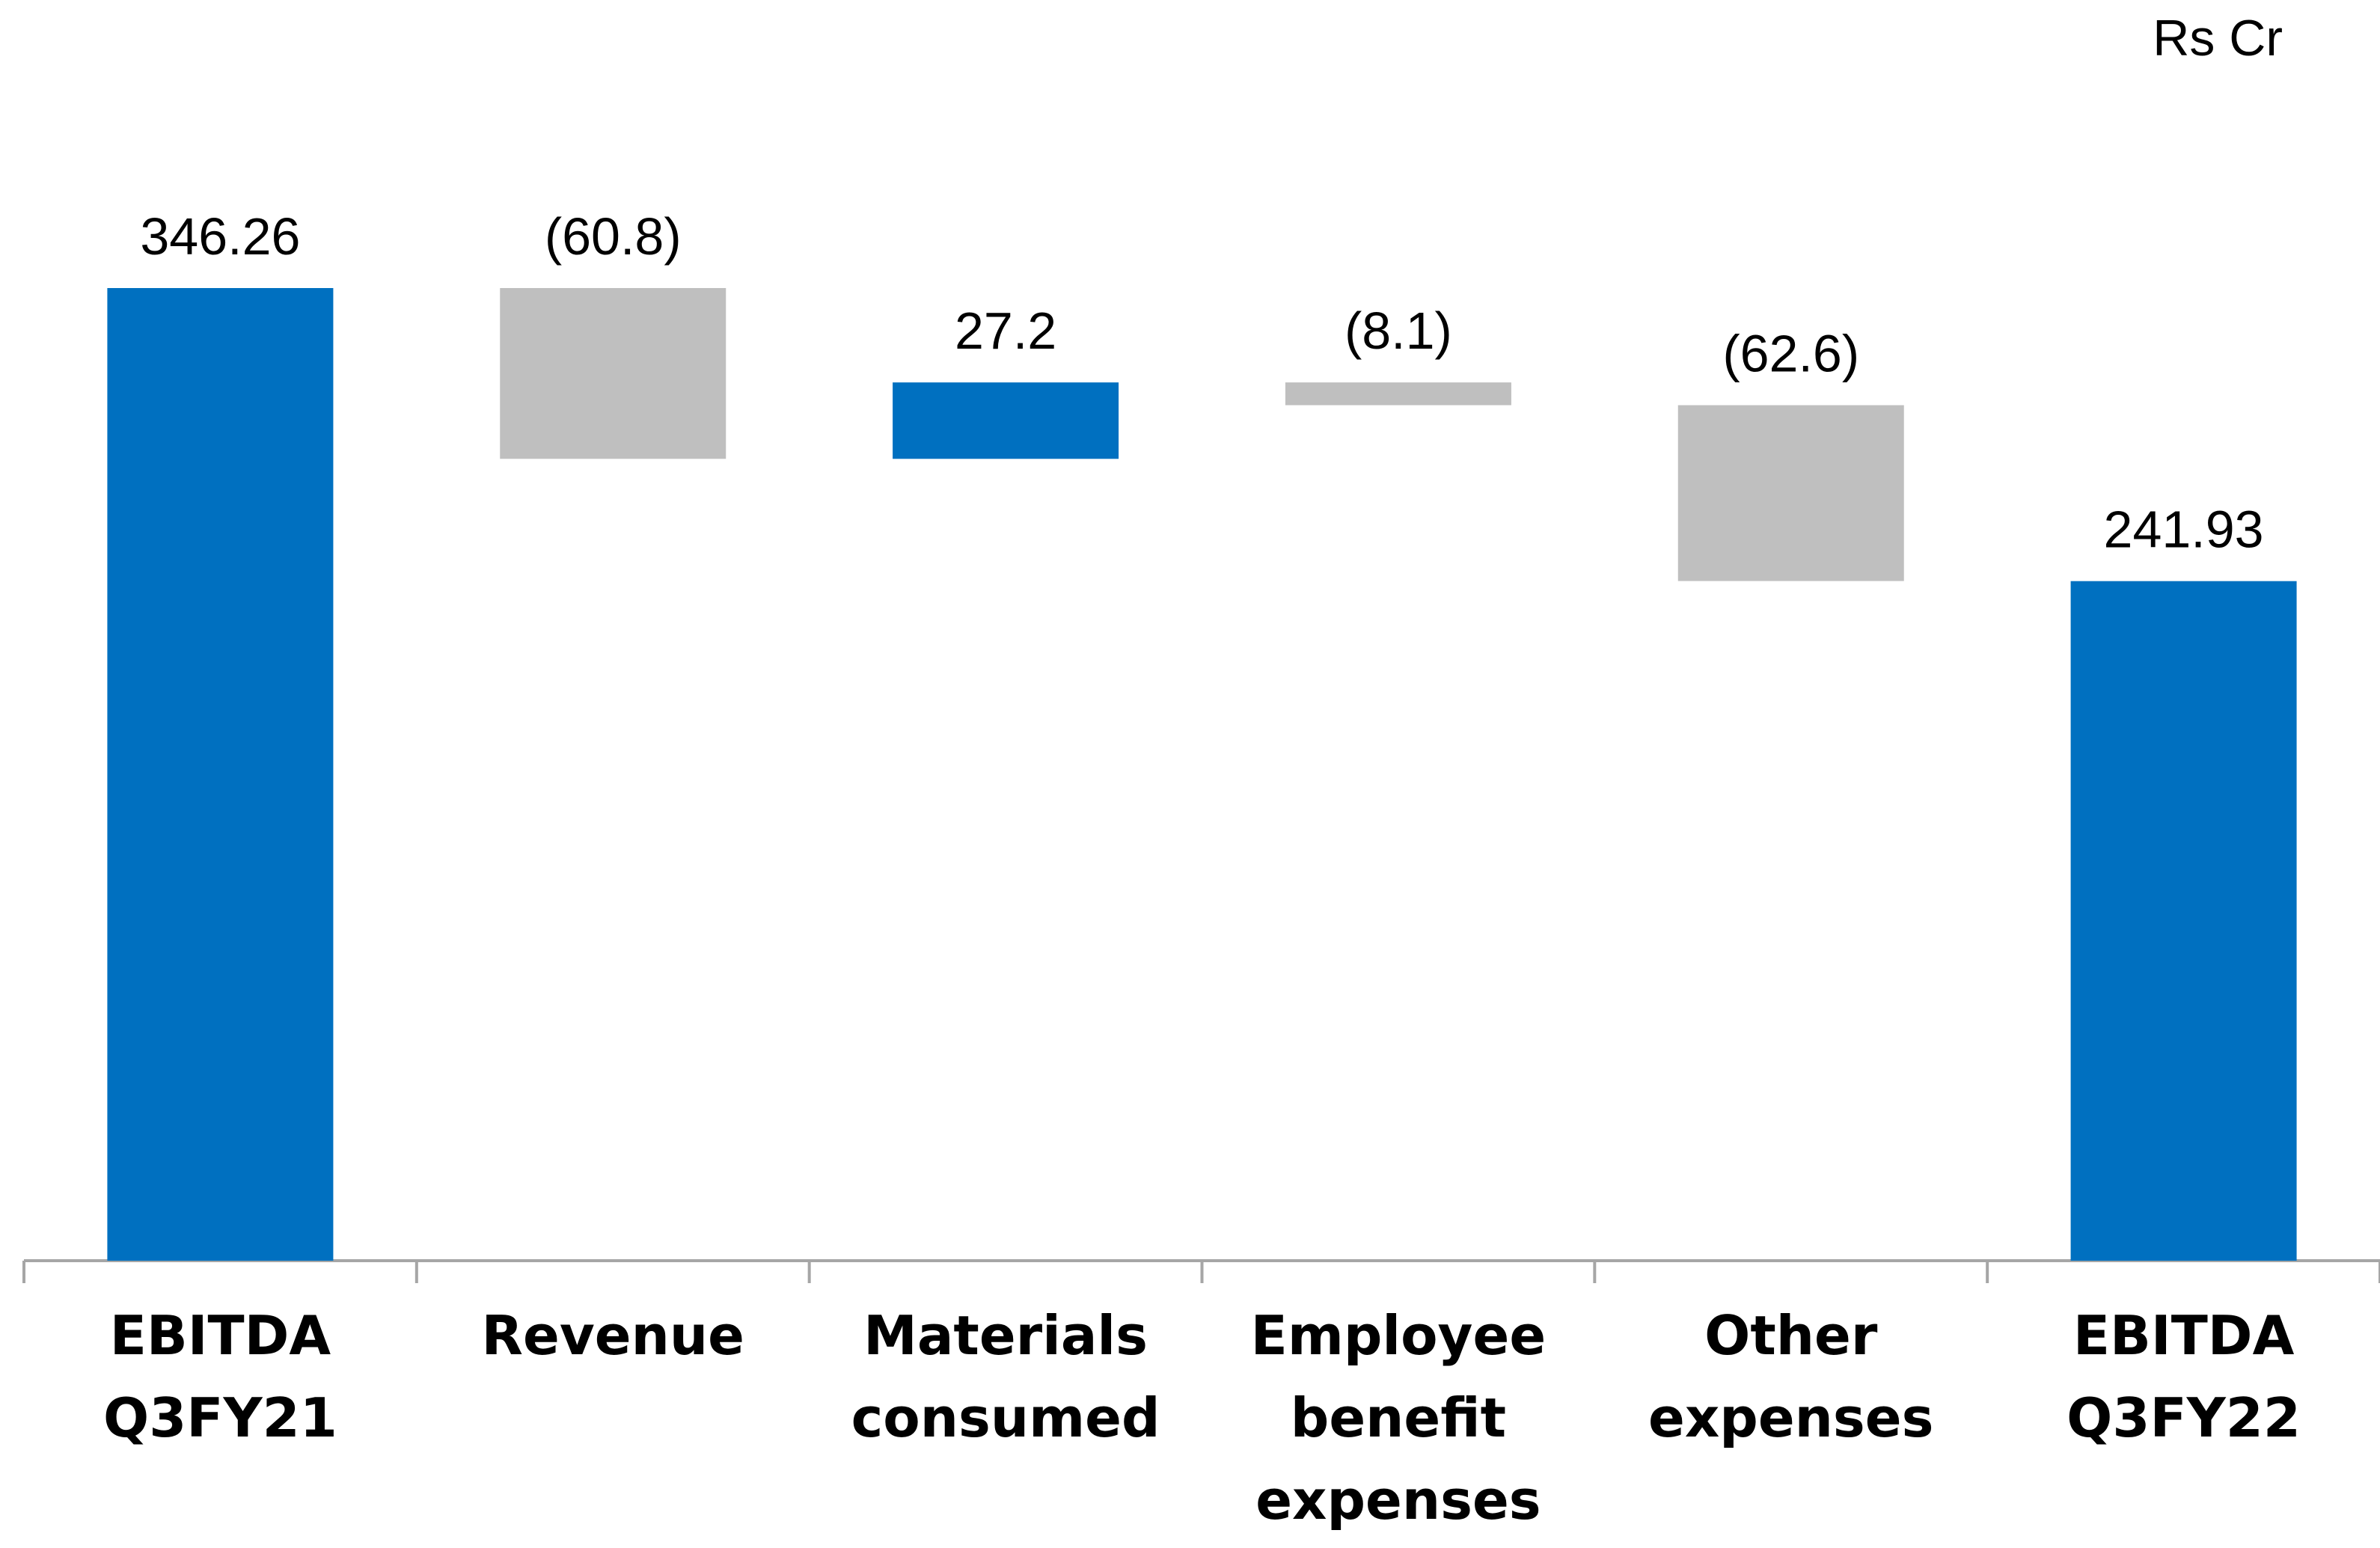 This screenshot has height=1548, width=2380. What do you see at coordinates (1790, 354) in the screenshot?
I see `data-label-5: (62.6)` at bounding box center [1790, 354].